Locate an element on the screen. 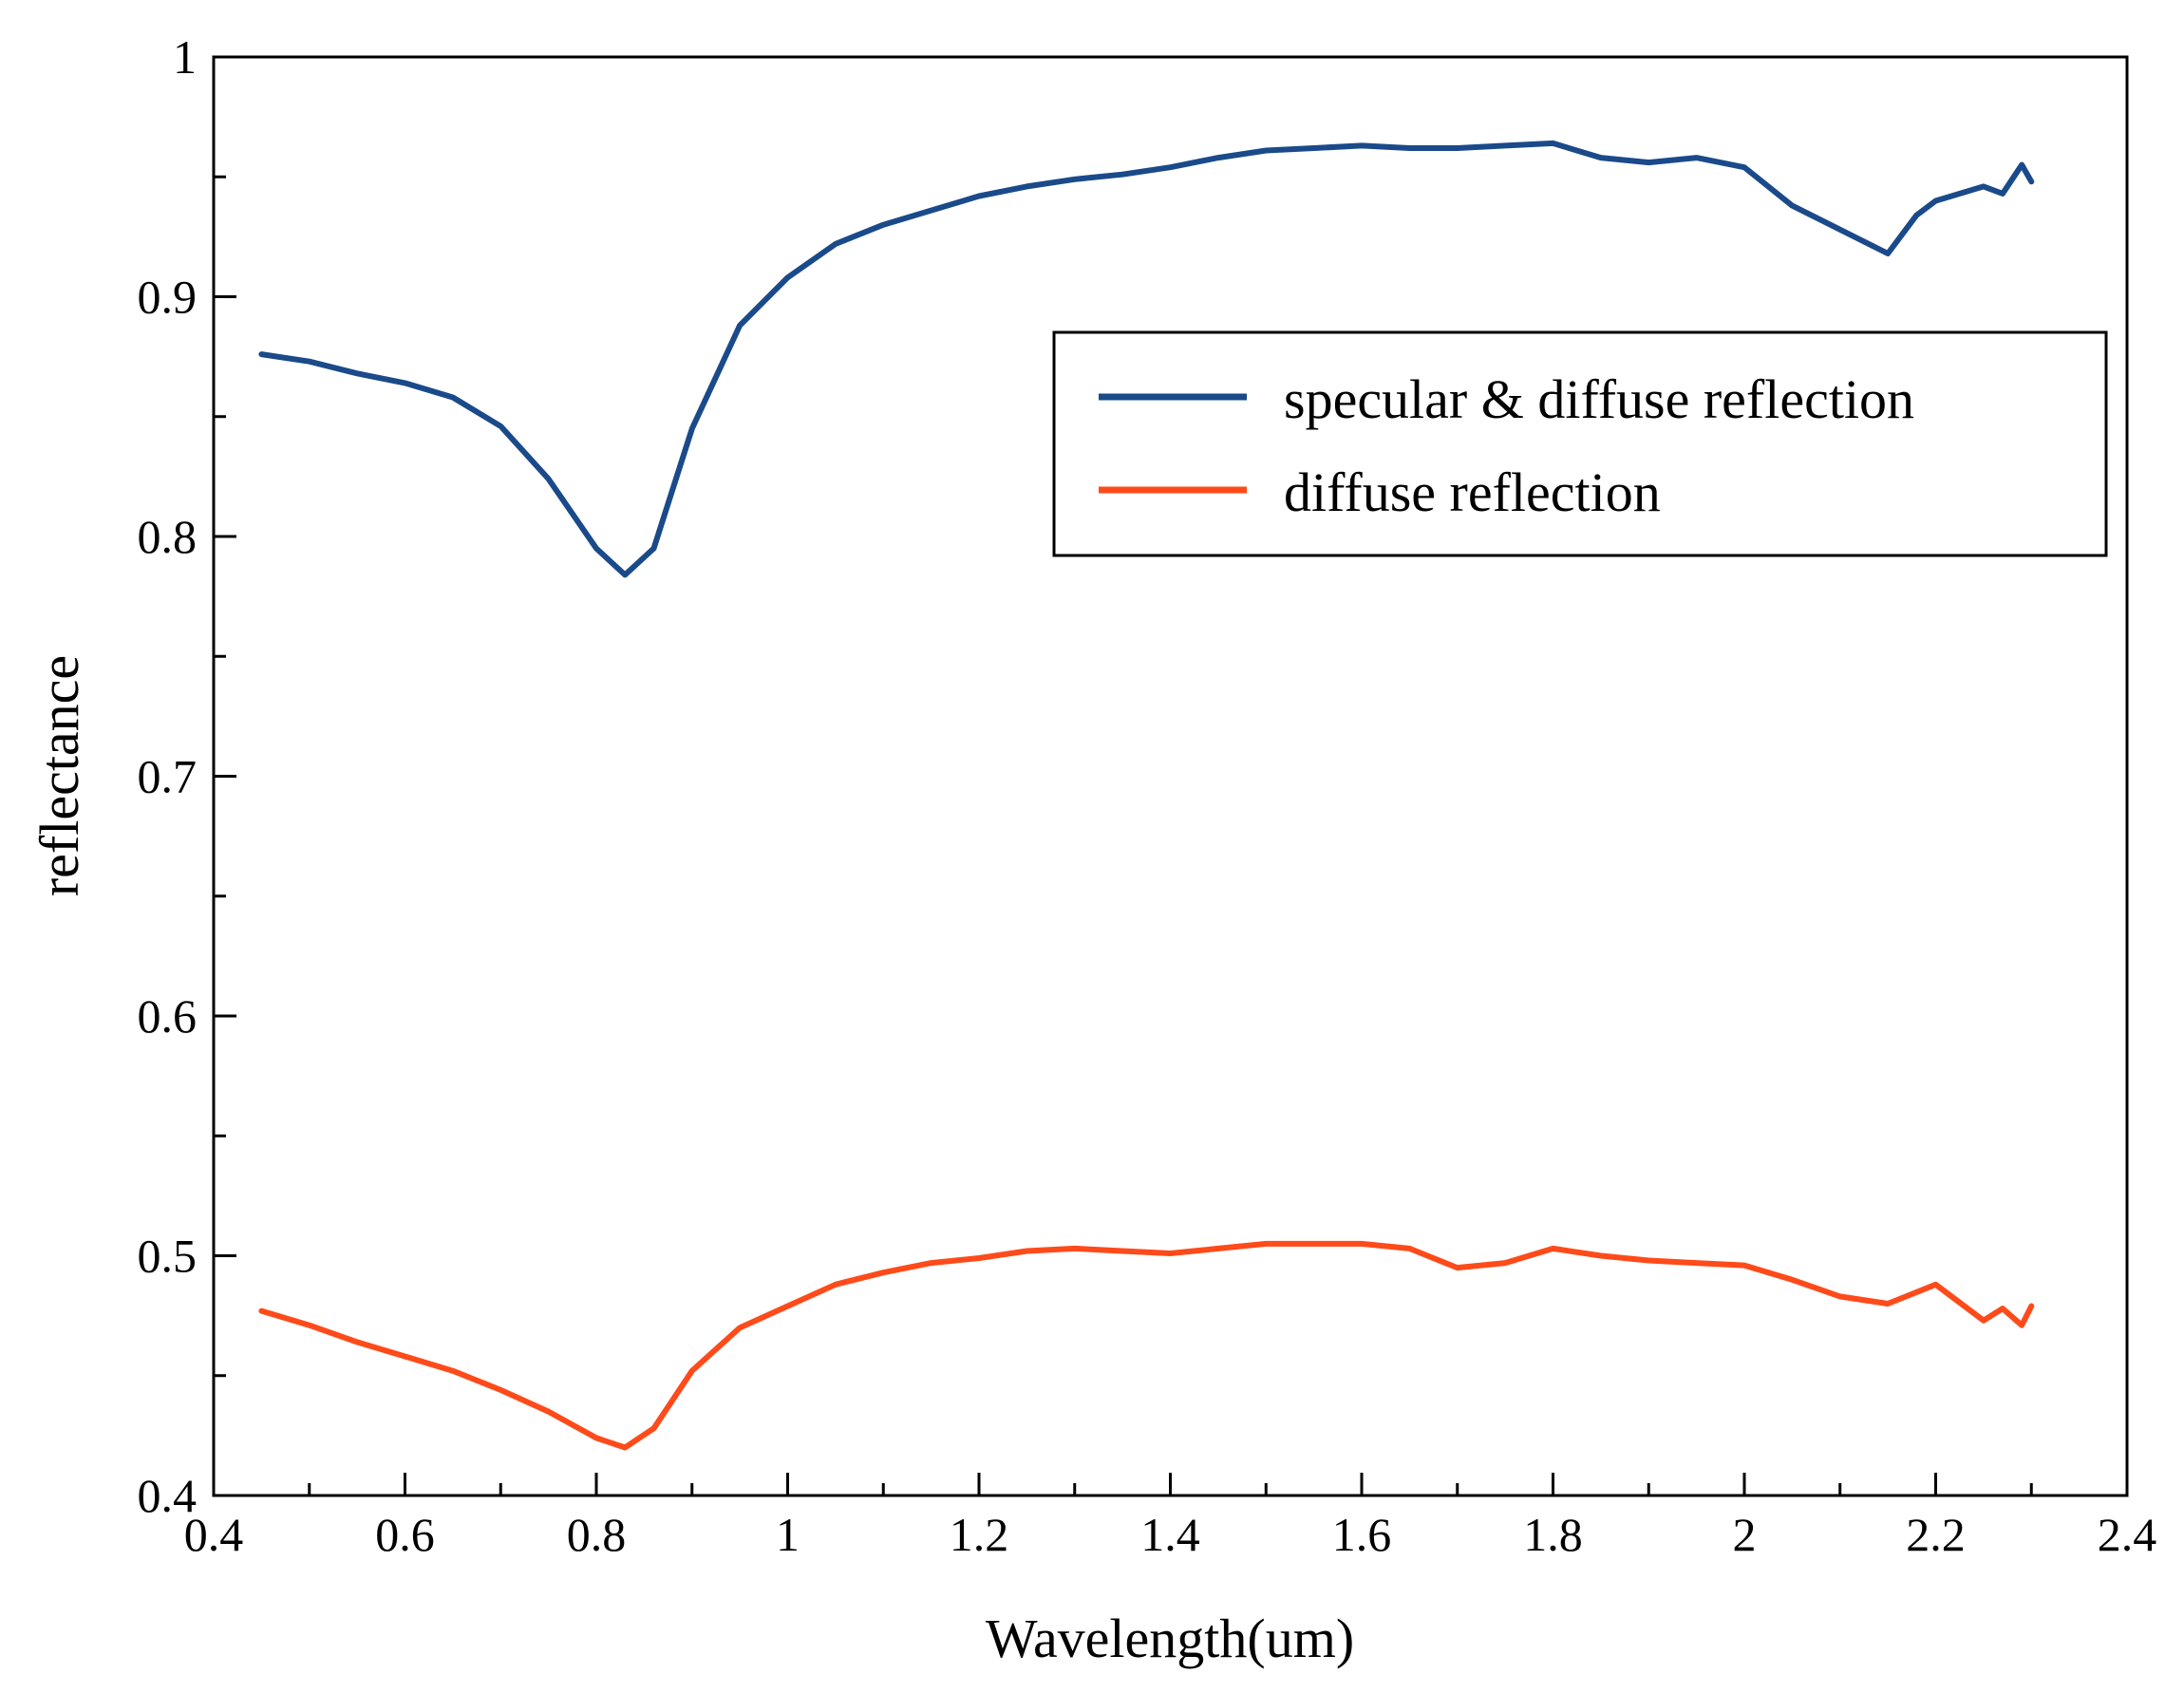  y-axis-ticks: 0.4 0.5 0.6 0.7 0.8 0.9 1 is located at coordinates (187, 776).